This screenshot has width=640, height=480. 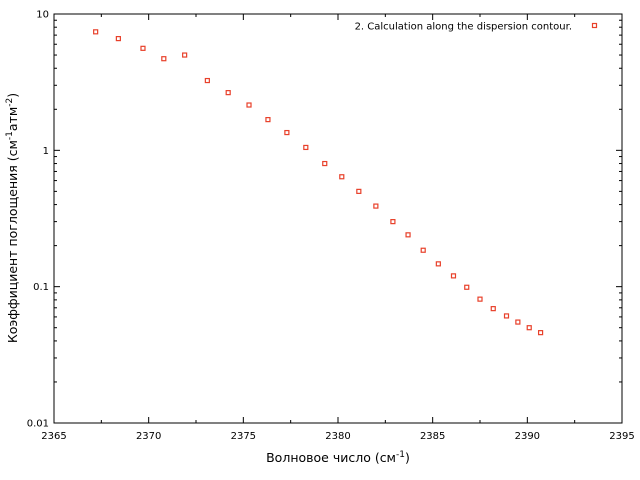 I want to click on x-tick-label: 2380, so click(x=337, y=436).